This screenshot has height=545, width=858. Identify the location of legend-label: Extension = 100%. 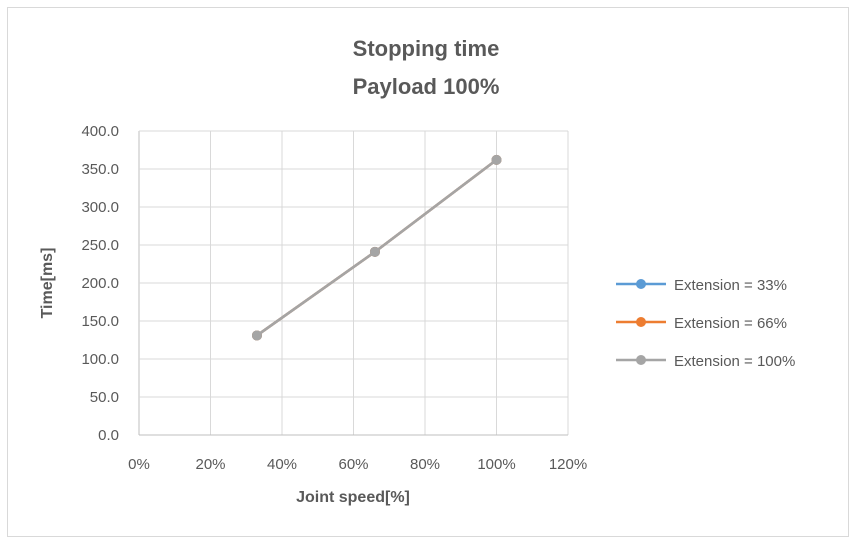
(734, 361).